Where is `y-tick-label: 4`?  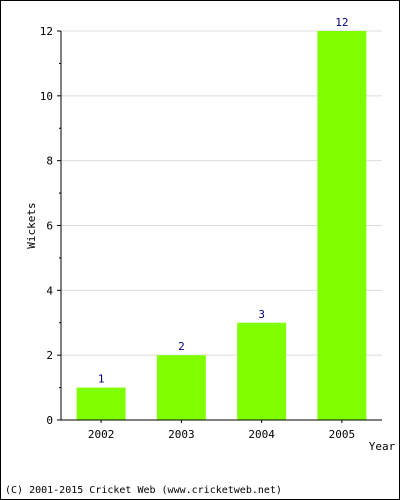
y-tick-label: 4 is located at coordinates (49, 290).